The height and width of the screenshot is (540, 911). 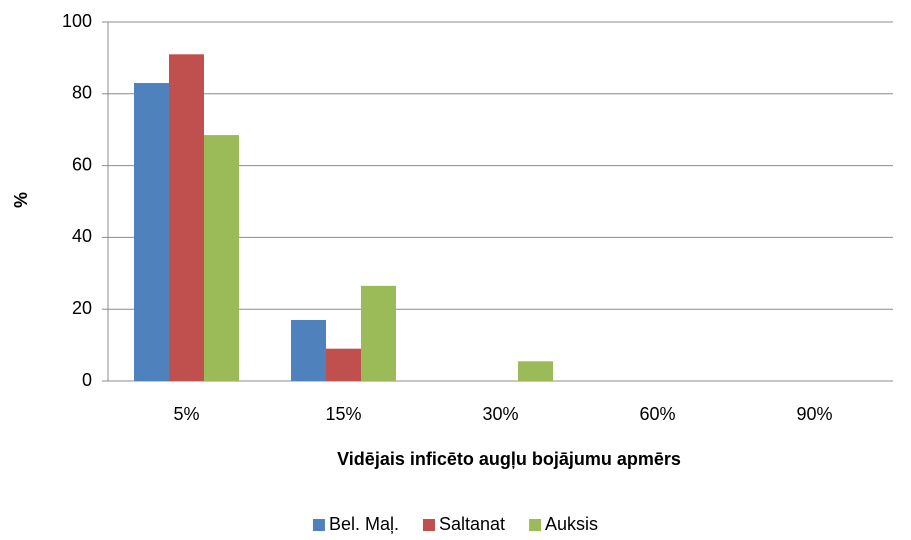 What do you see at coordinates (77, 21) in the screenshot?
I see `y-tick-label: 100` at bounding box center [77, 21].